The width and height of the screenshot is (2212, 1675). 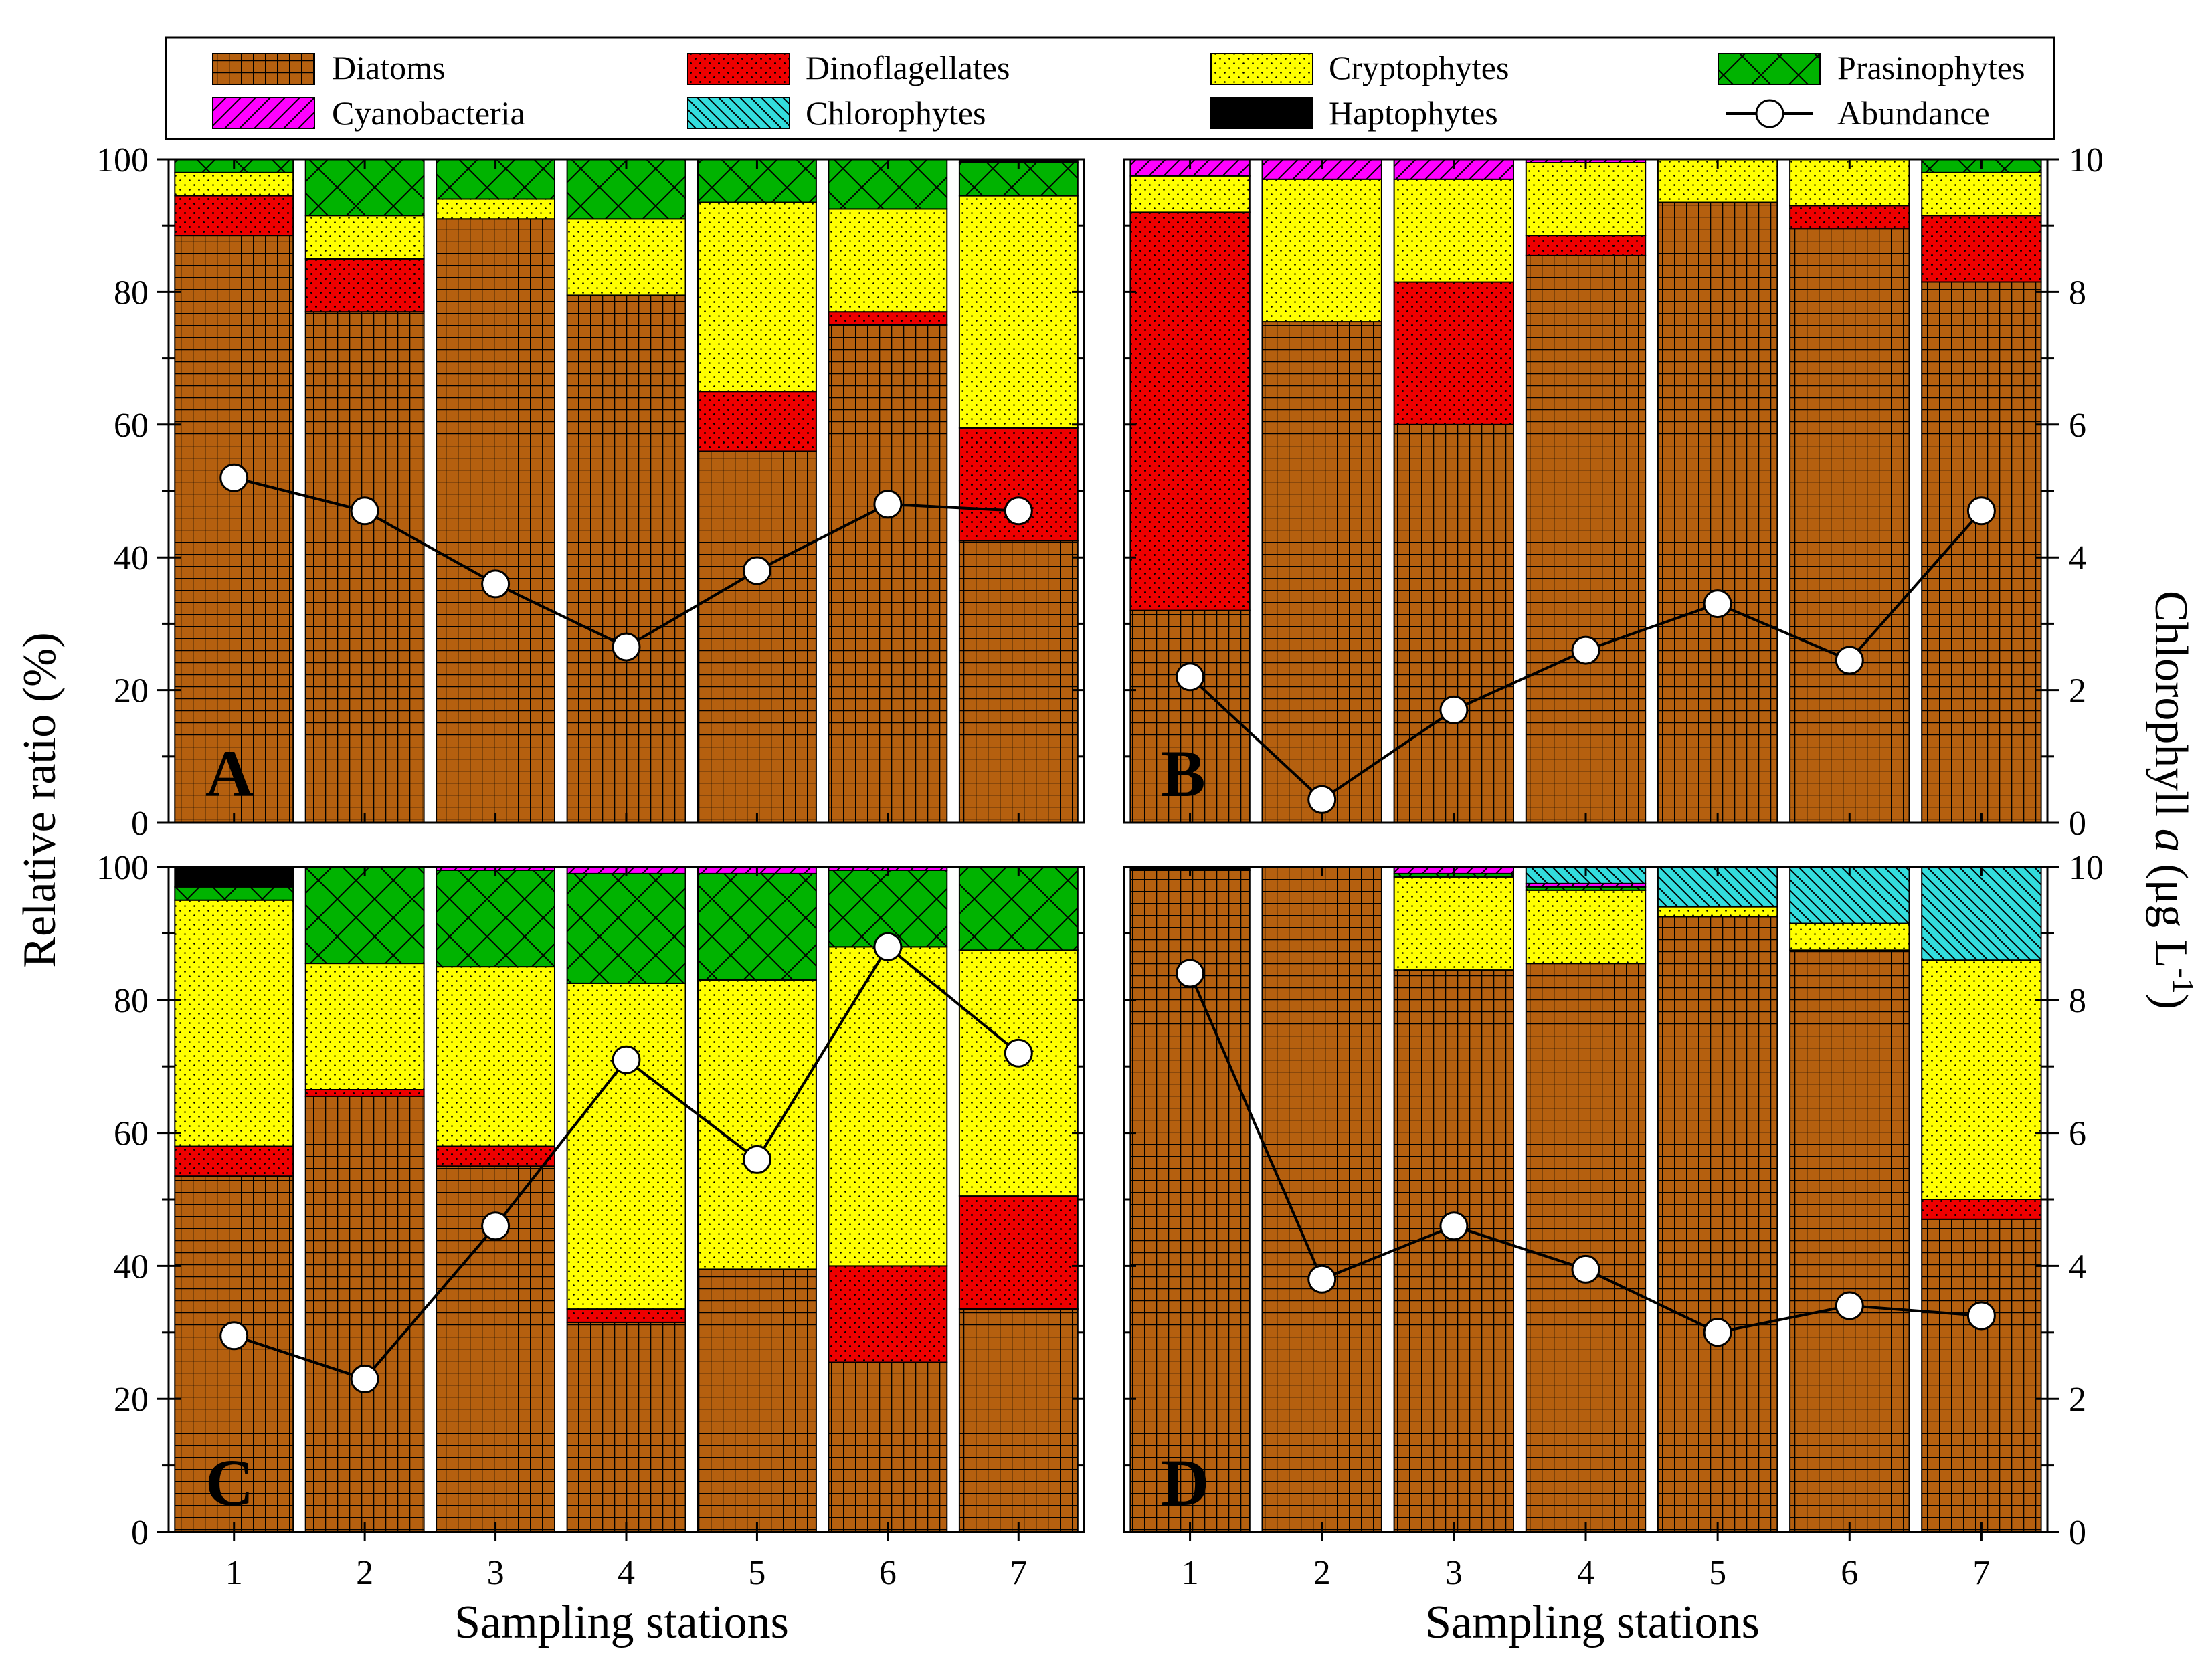 I want to click on legend-entry-cyanobacteria: Cyanobacteria, so click(x=368, y=113).